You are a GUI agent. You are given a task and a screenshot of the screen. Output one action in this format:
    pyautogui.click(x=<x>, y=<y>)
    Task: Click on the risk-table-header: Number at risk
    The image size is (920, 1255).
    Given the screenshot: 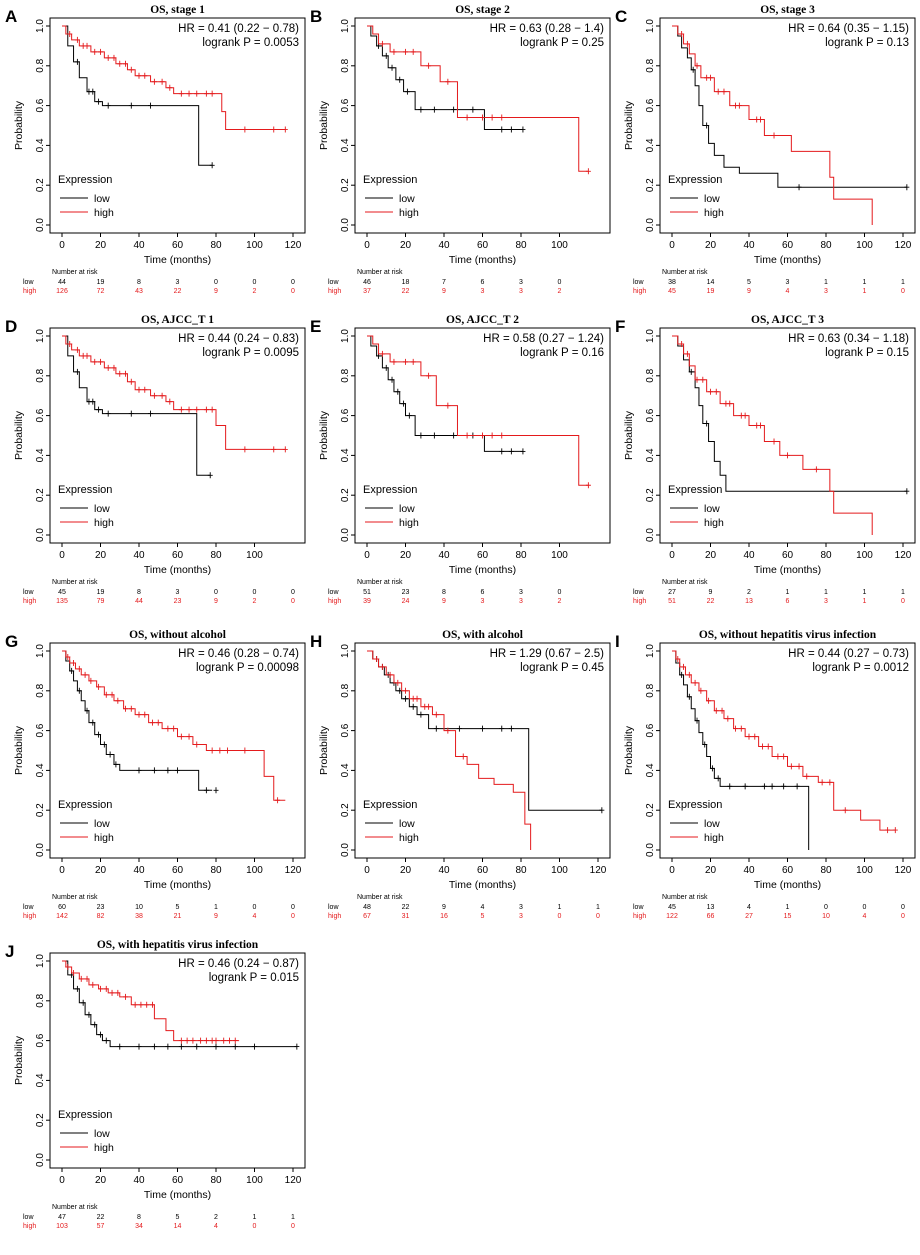 What is the action you would take?
    pyautogui.click(x=685, y=897)
    